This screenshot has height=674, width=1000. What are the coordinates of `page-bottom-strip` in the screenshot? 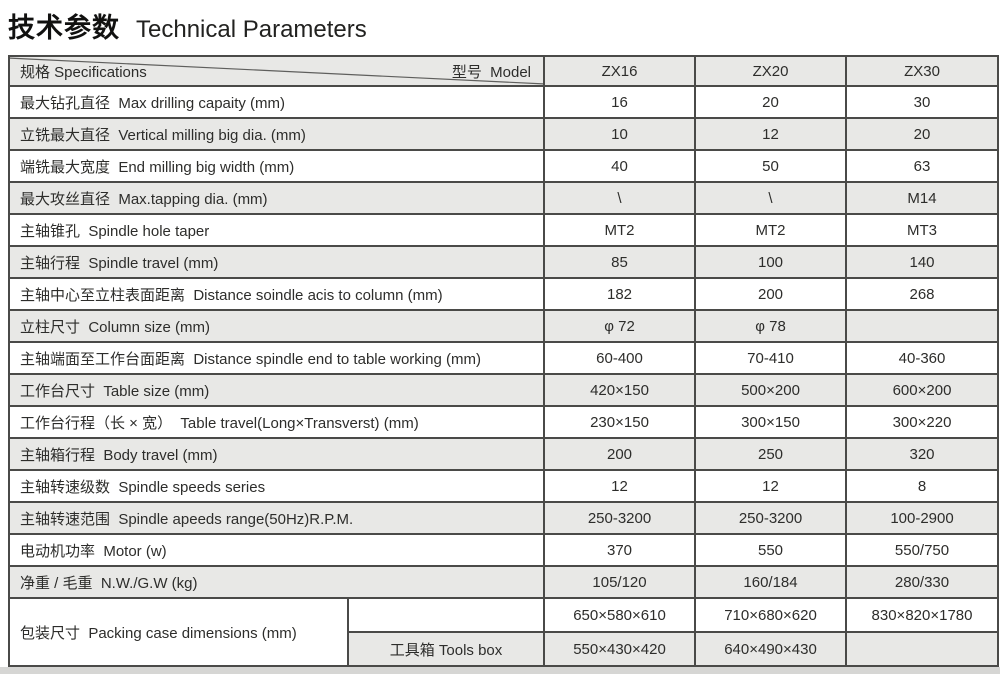 It's located at (500, 670).